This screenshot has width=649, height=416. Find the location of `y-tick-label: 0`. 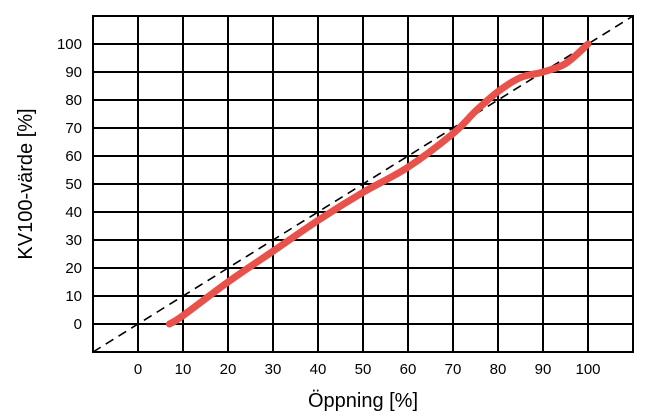

y-tick-label: 0 is located at coordinates (78, 324).